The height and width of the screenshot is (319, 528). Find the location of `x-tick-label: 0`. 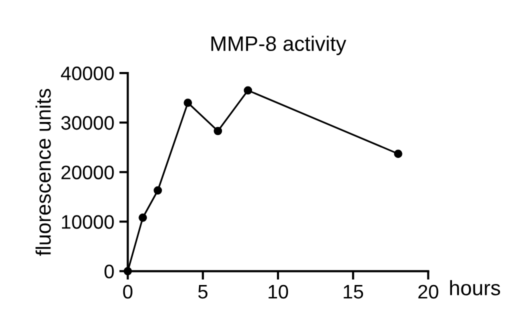

x-tick-label: 0 is located at coordinates (127, 291).